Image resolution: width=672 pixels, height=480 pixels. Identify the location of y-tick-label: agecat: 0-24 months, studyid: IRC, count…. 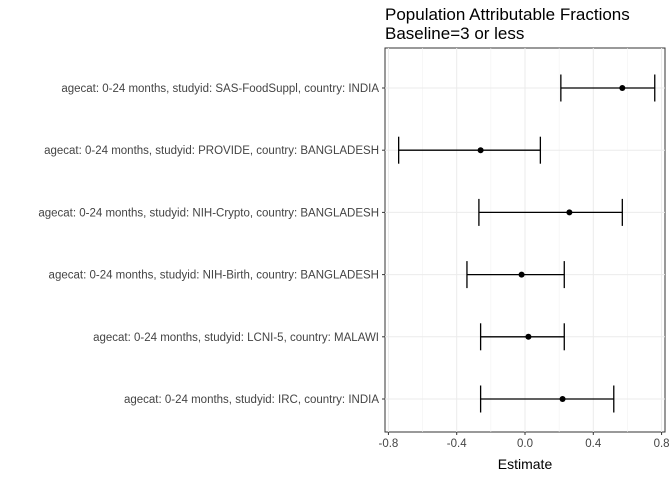
(251, 400).